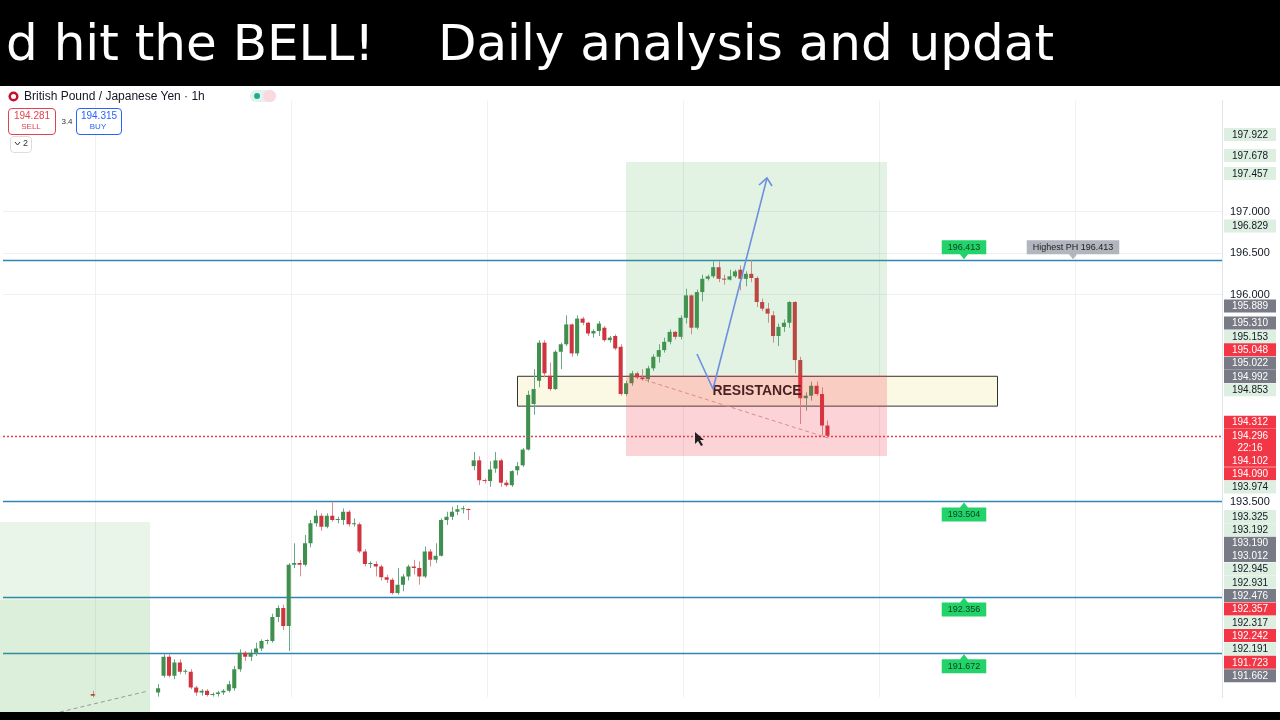  Describe the element at coordinates (1250, 173) in the screenshot. I see `text: 197.457` at that location.